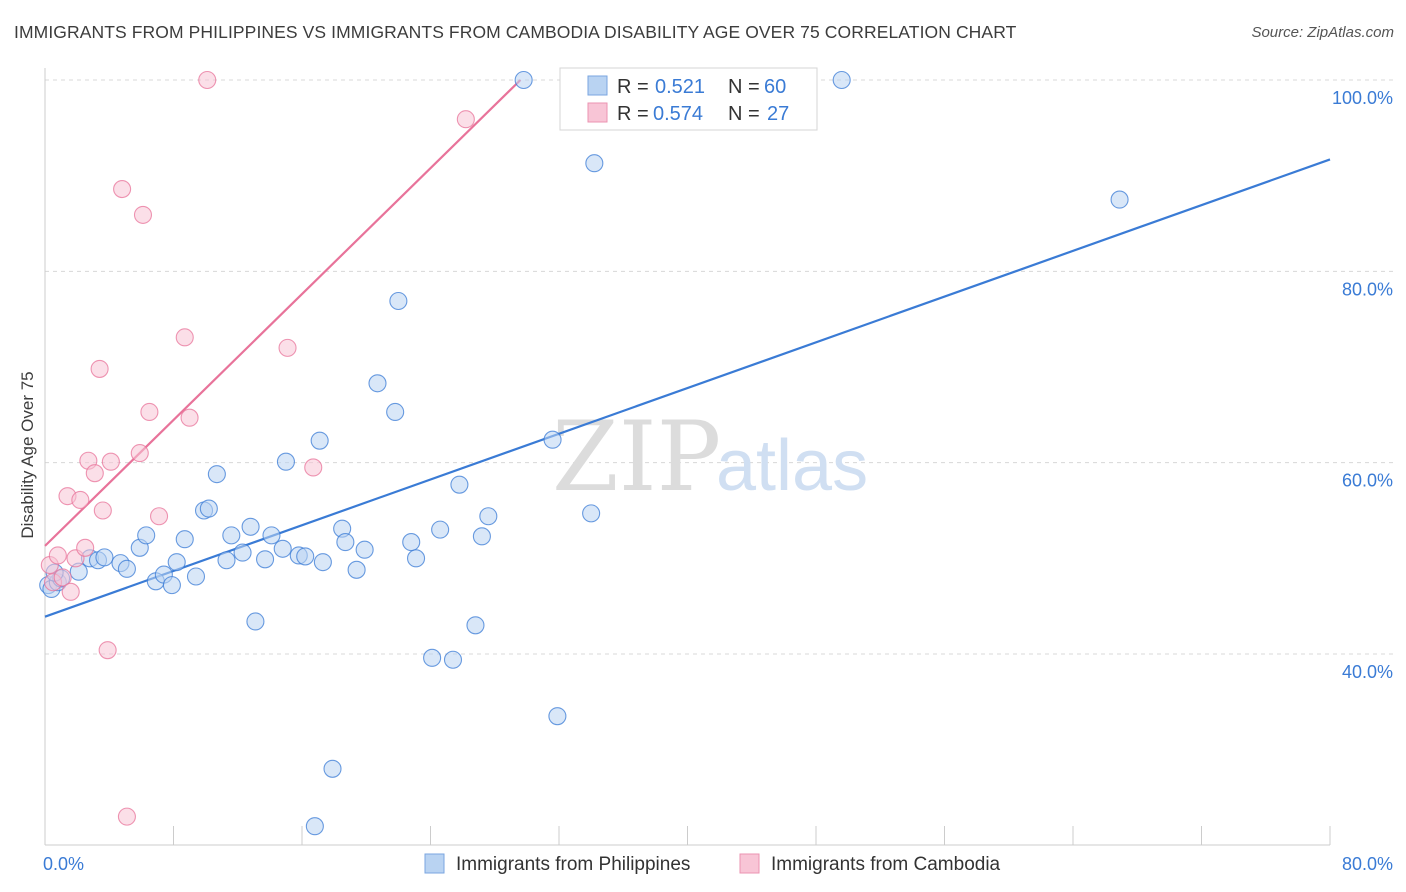 Image resolution: width=1406 pixels, height=892 pixels. Describe the element at coordinates (1367, 864) in the screenshot. I see `x-tick-label: 80.0%` at that location.